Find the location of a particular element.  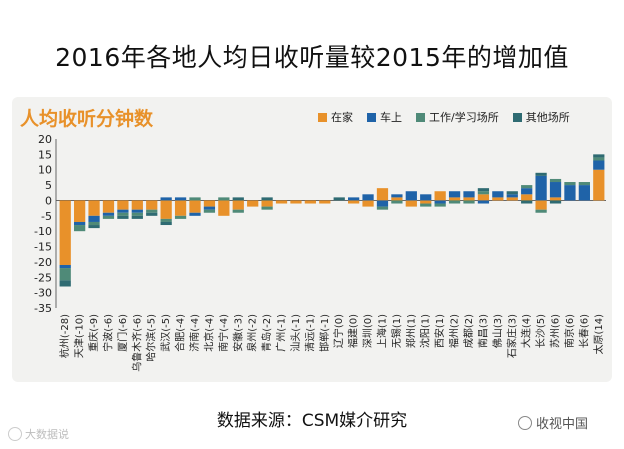

x-tick-label: 武汉(-5) is located at coordinates (165, 333).